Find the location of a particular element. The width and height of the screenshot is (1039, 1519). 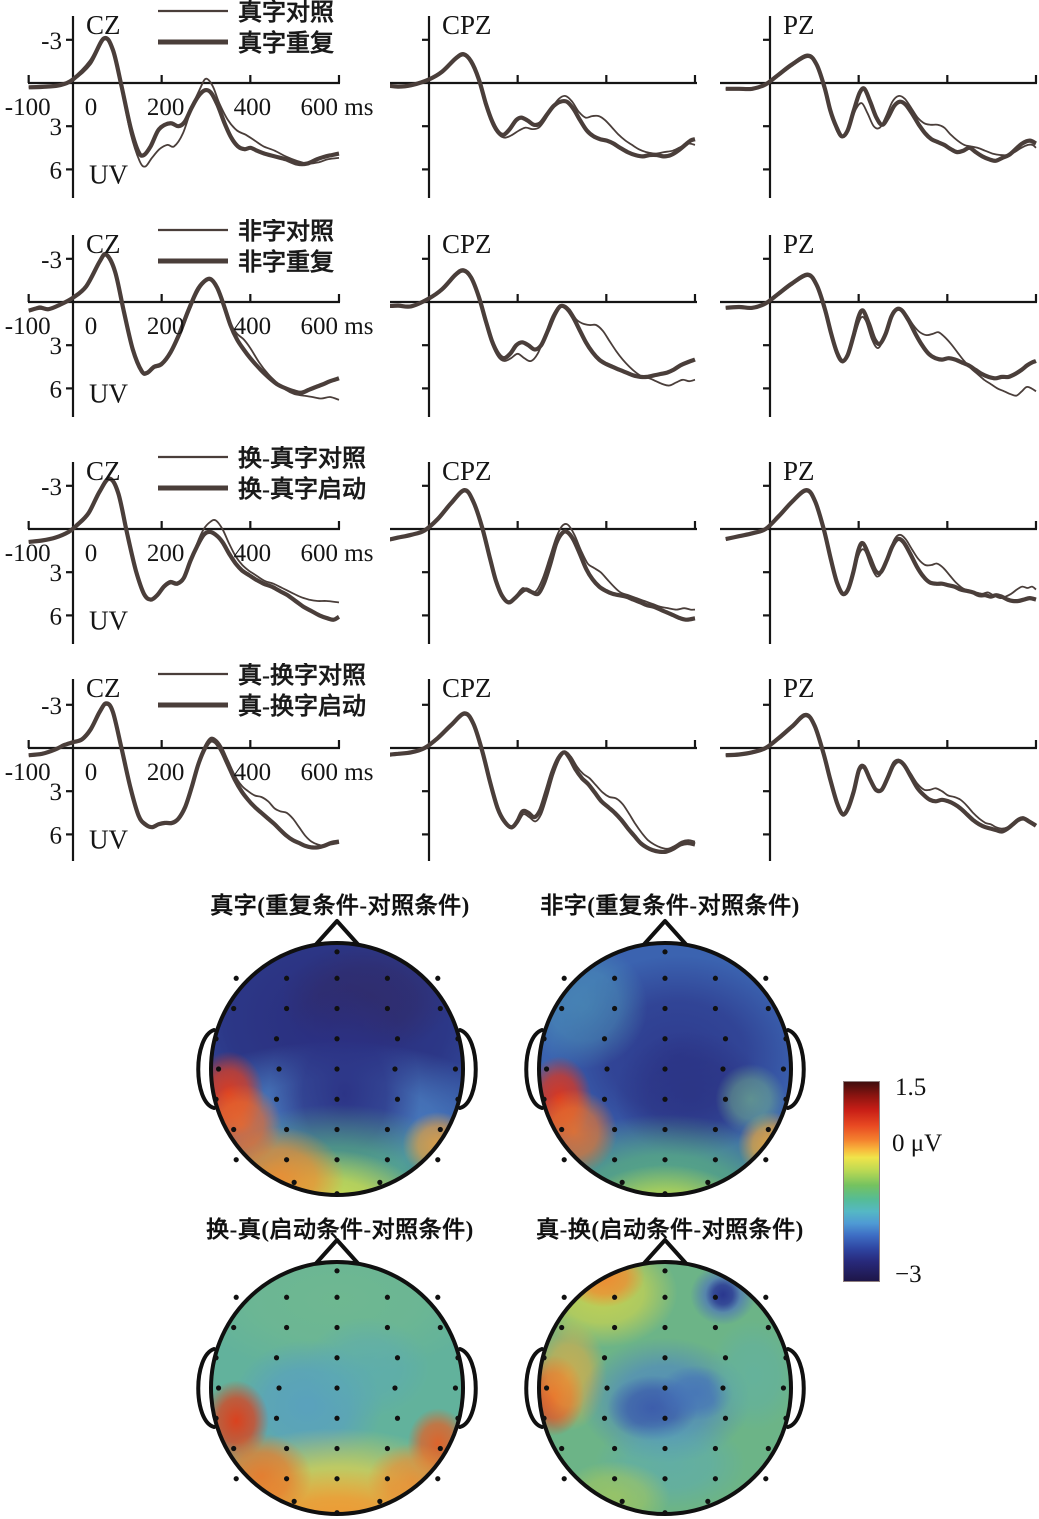

legend-label: 换-真字启动 is located at coordinates (302, 489).